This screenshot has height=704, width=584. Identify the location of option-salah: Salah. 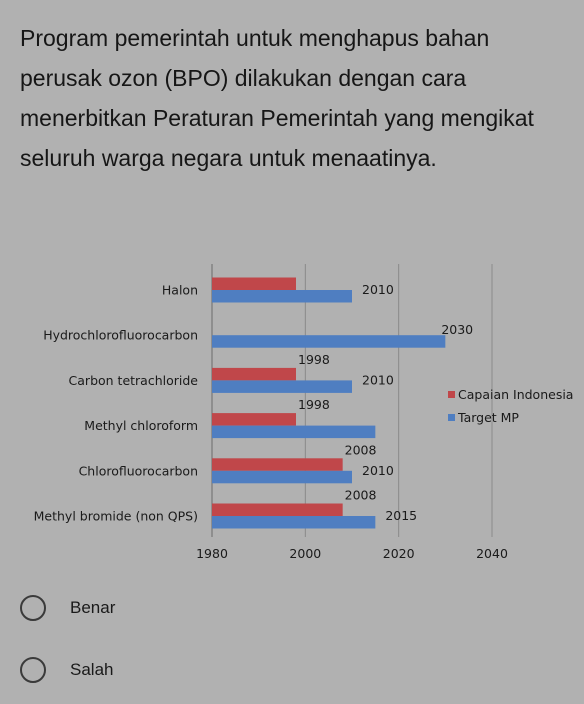
(66, 670).